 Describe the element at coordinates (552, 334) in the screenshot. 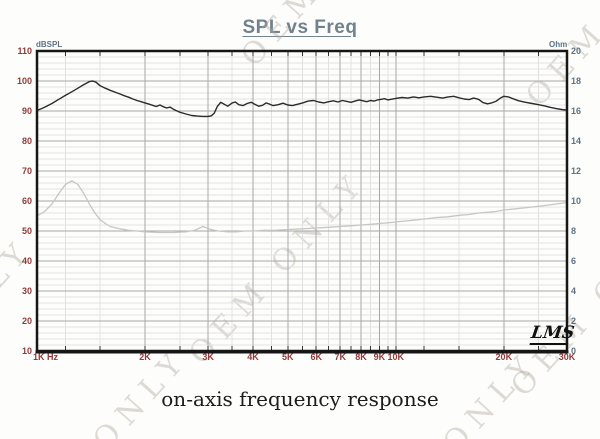

I see `lms-logo: LMS` at that location.